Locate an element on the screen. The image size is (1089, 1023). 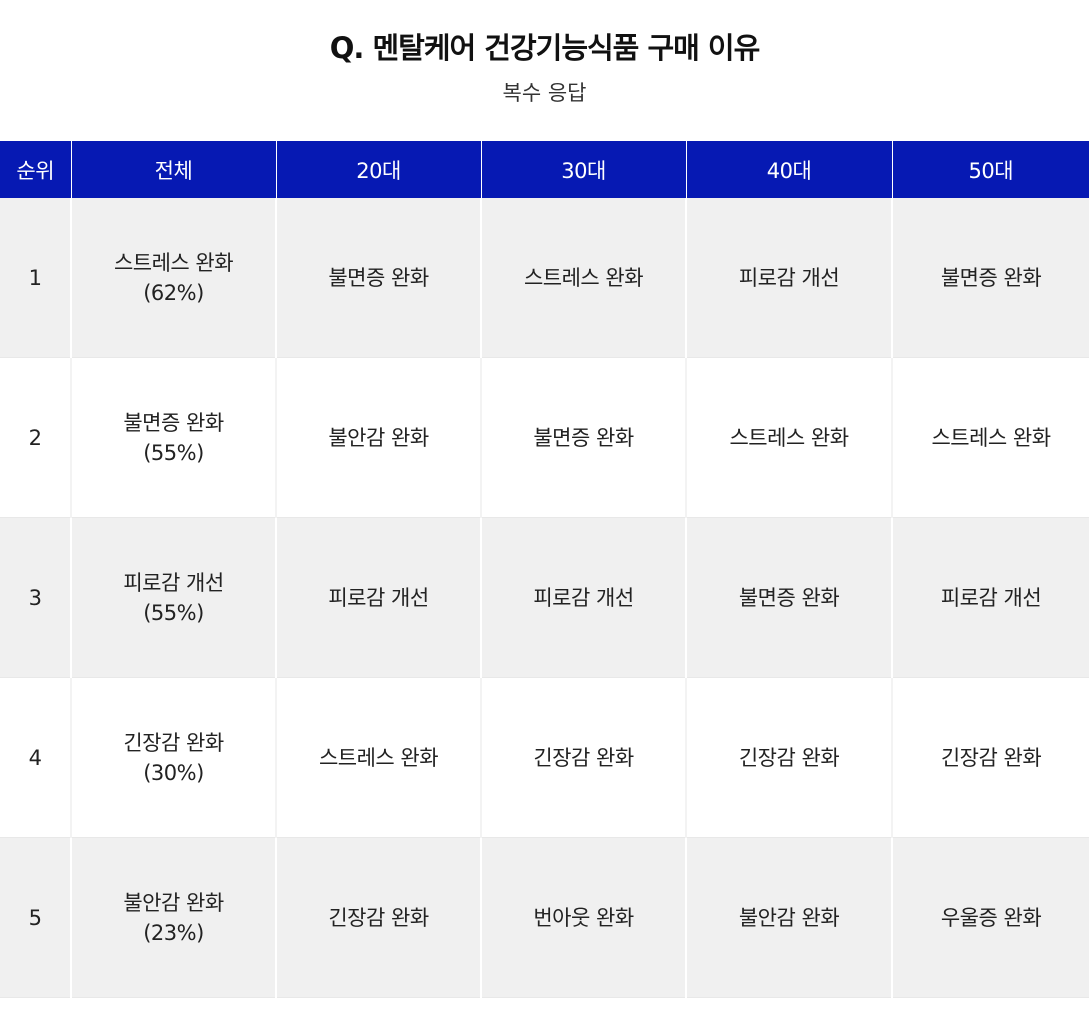
overall-percent: (23%) is located at coordinates (173, 932).